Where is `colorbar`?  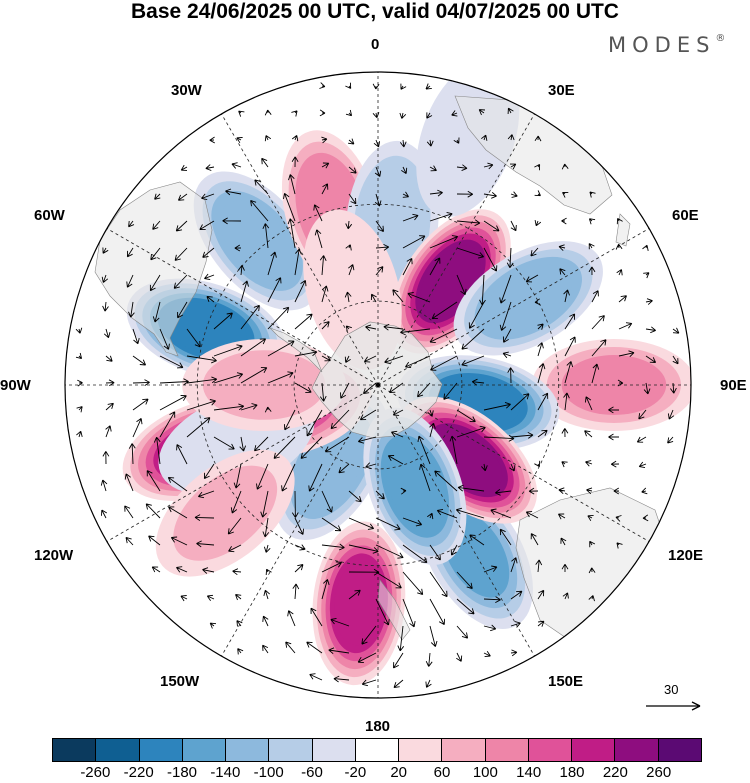 colorbar is located at coordinates (377, 750).